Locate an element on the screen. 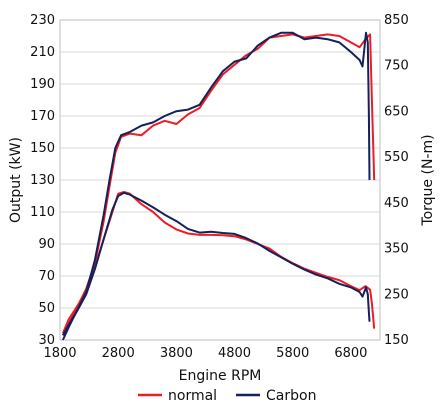  y-left-tick-label: 70 is located at coordinates (46, 276).